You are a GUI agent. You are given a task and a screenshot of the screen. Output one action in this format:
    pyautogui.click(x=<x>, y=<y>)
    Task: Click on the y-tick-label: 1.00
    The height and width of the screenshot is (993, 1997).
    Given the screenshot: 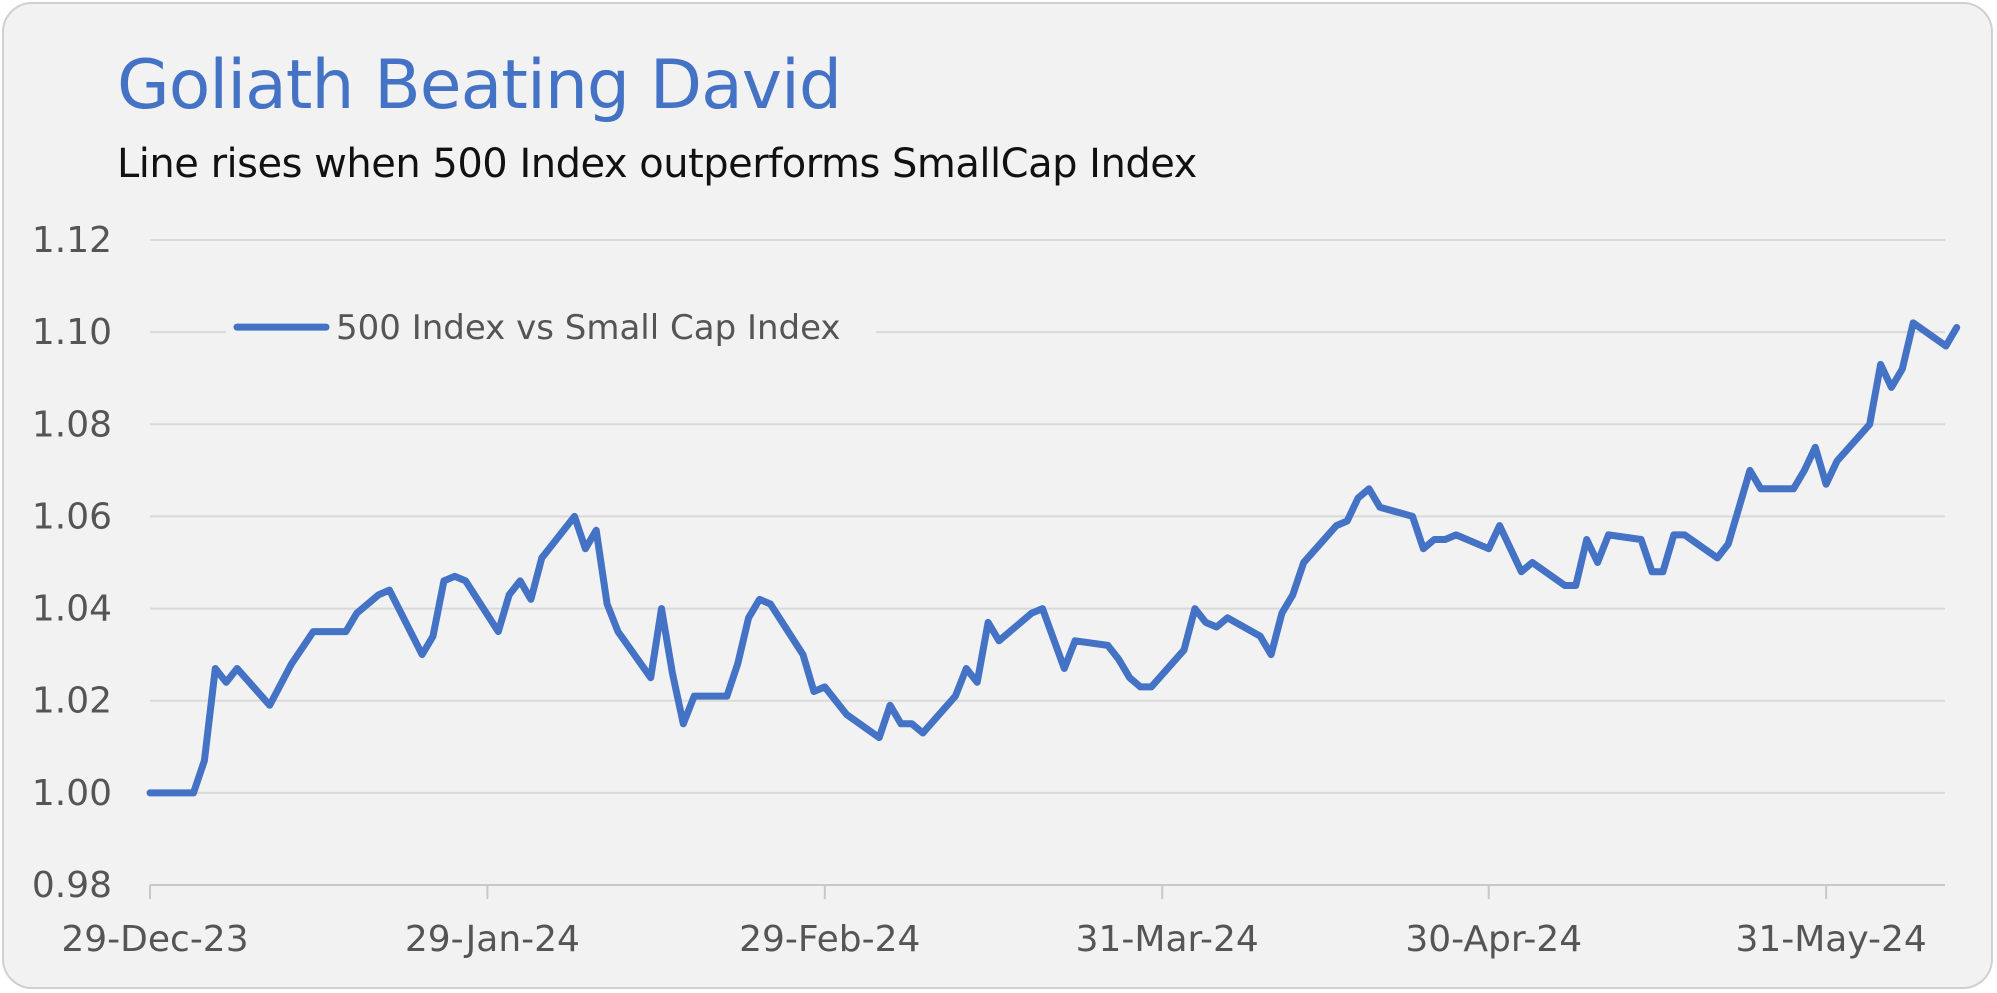 What is the action you would take?
    pyautogui.click(x=72, y=793)
    